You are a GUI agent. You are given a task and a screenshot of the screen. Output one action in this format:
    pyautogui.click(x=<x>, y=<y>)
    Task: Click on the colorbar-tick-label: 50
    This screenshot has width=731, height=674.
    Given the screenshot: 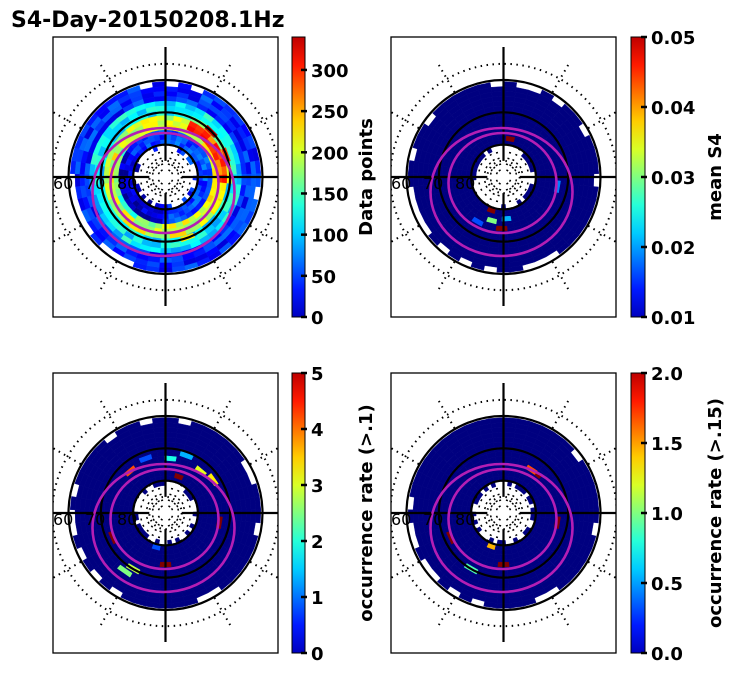 What is the action you would take?
    pyautogui.click(x=323, y=277)
    